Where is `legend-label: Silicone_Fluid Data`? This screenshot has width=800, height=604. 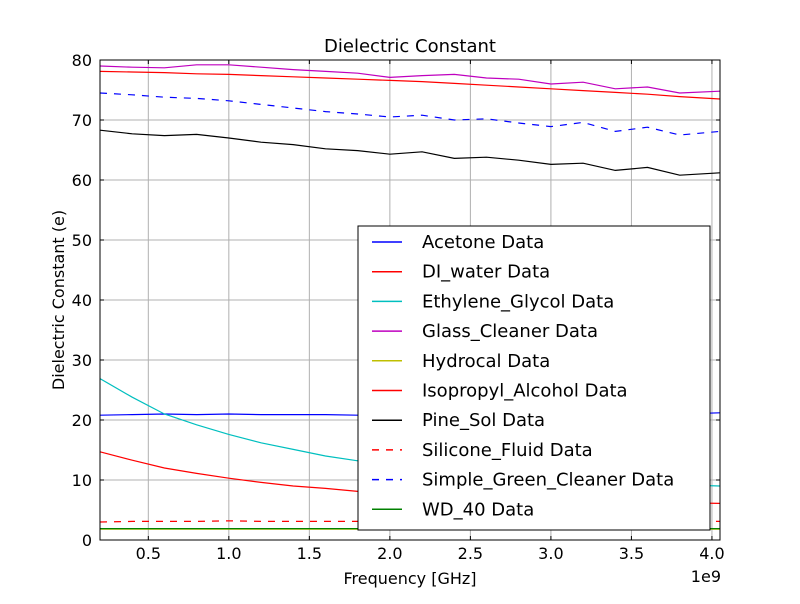 legend-label: Silicone_Fluid Data is located at coordinates (507, 450).